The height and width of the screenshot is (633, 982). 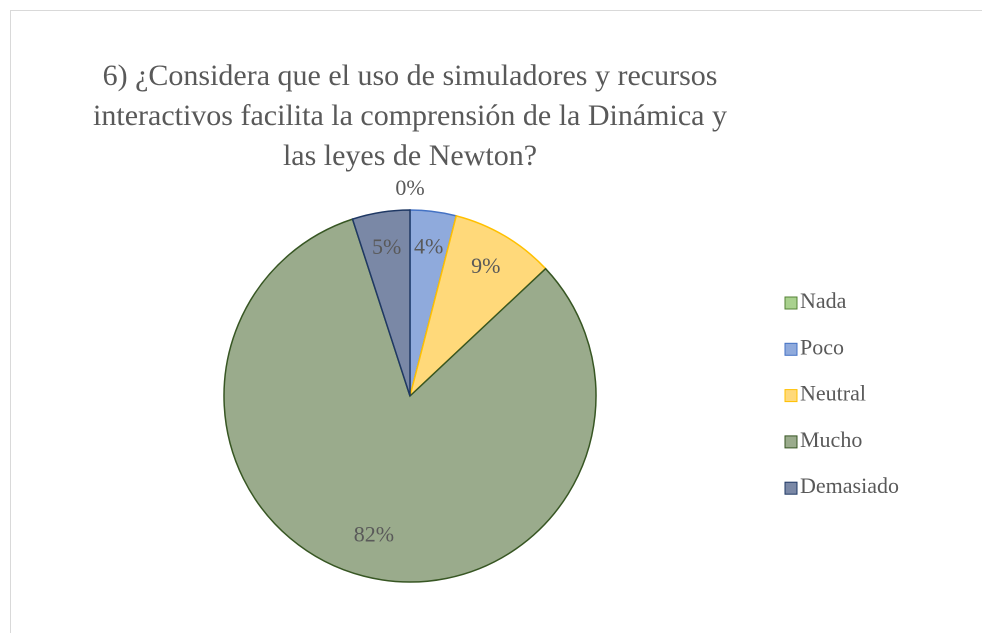 I want to click on data-label: 5%, so click(x=386, y=246).